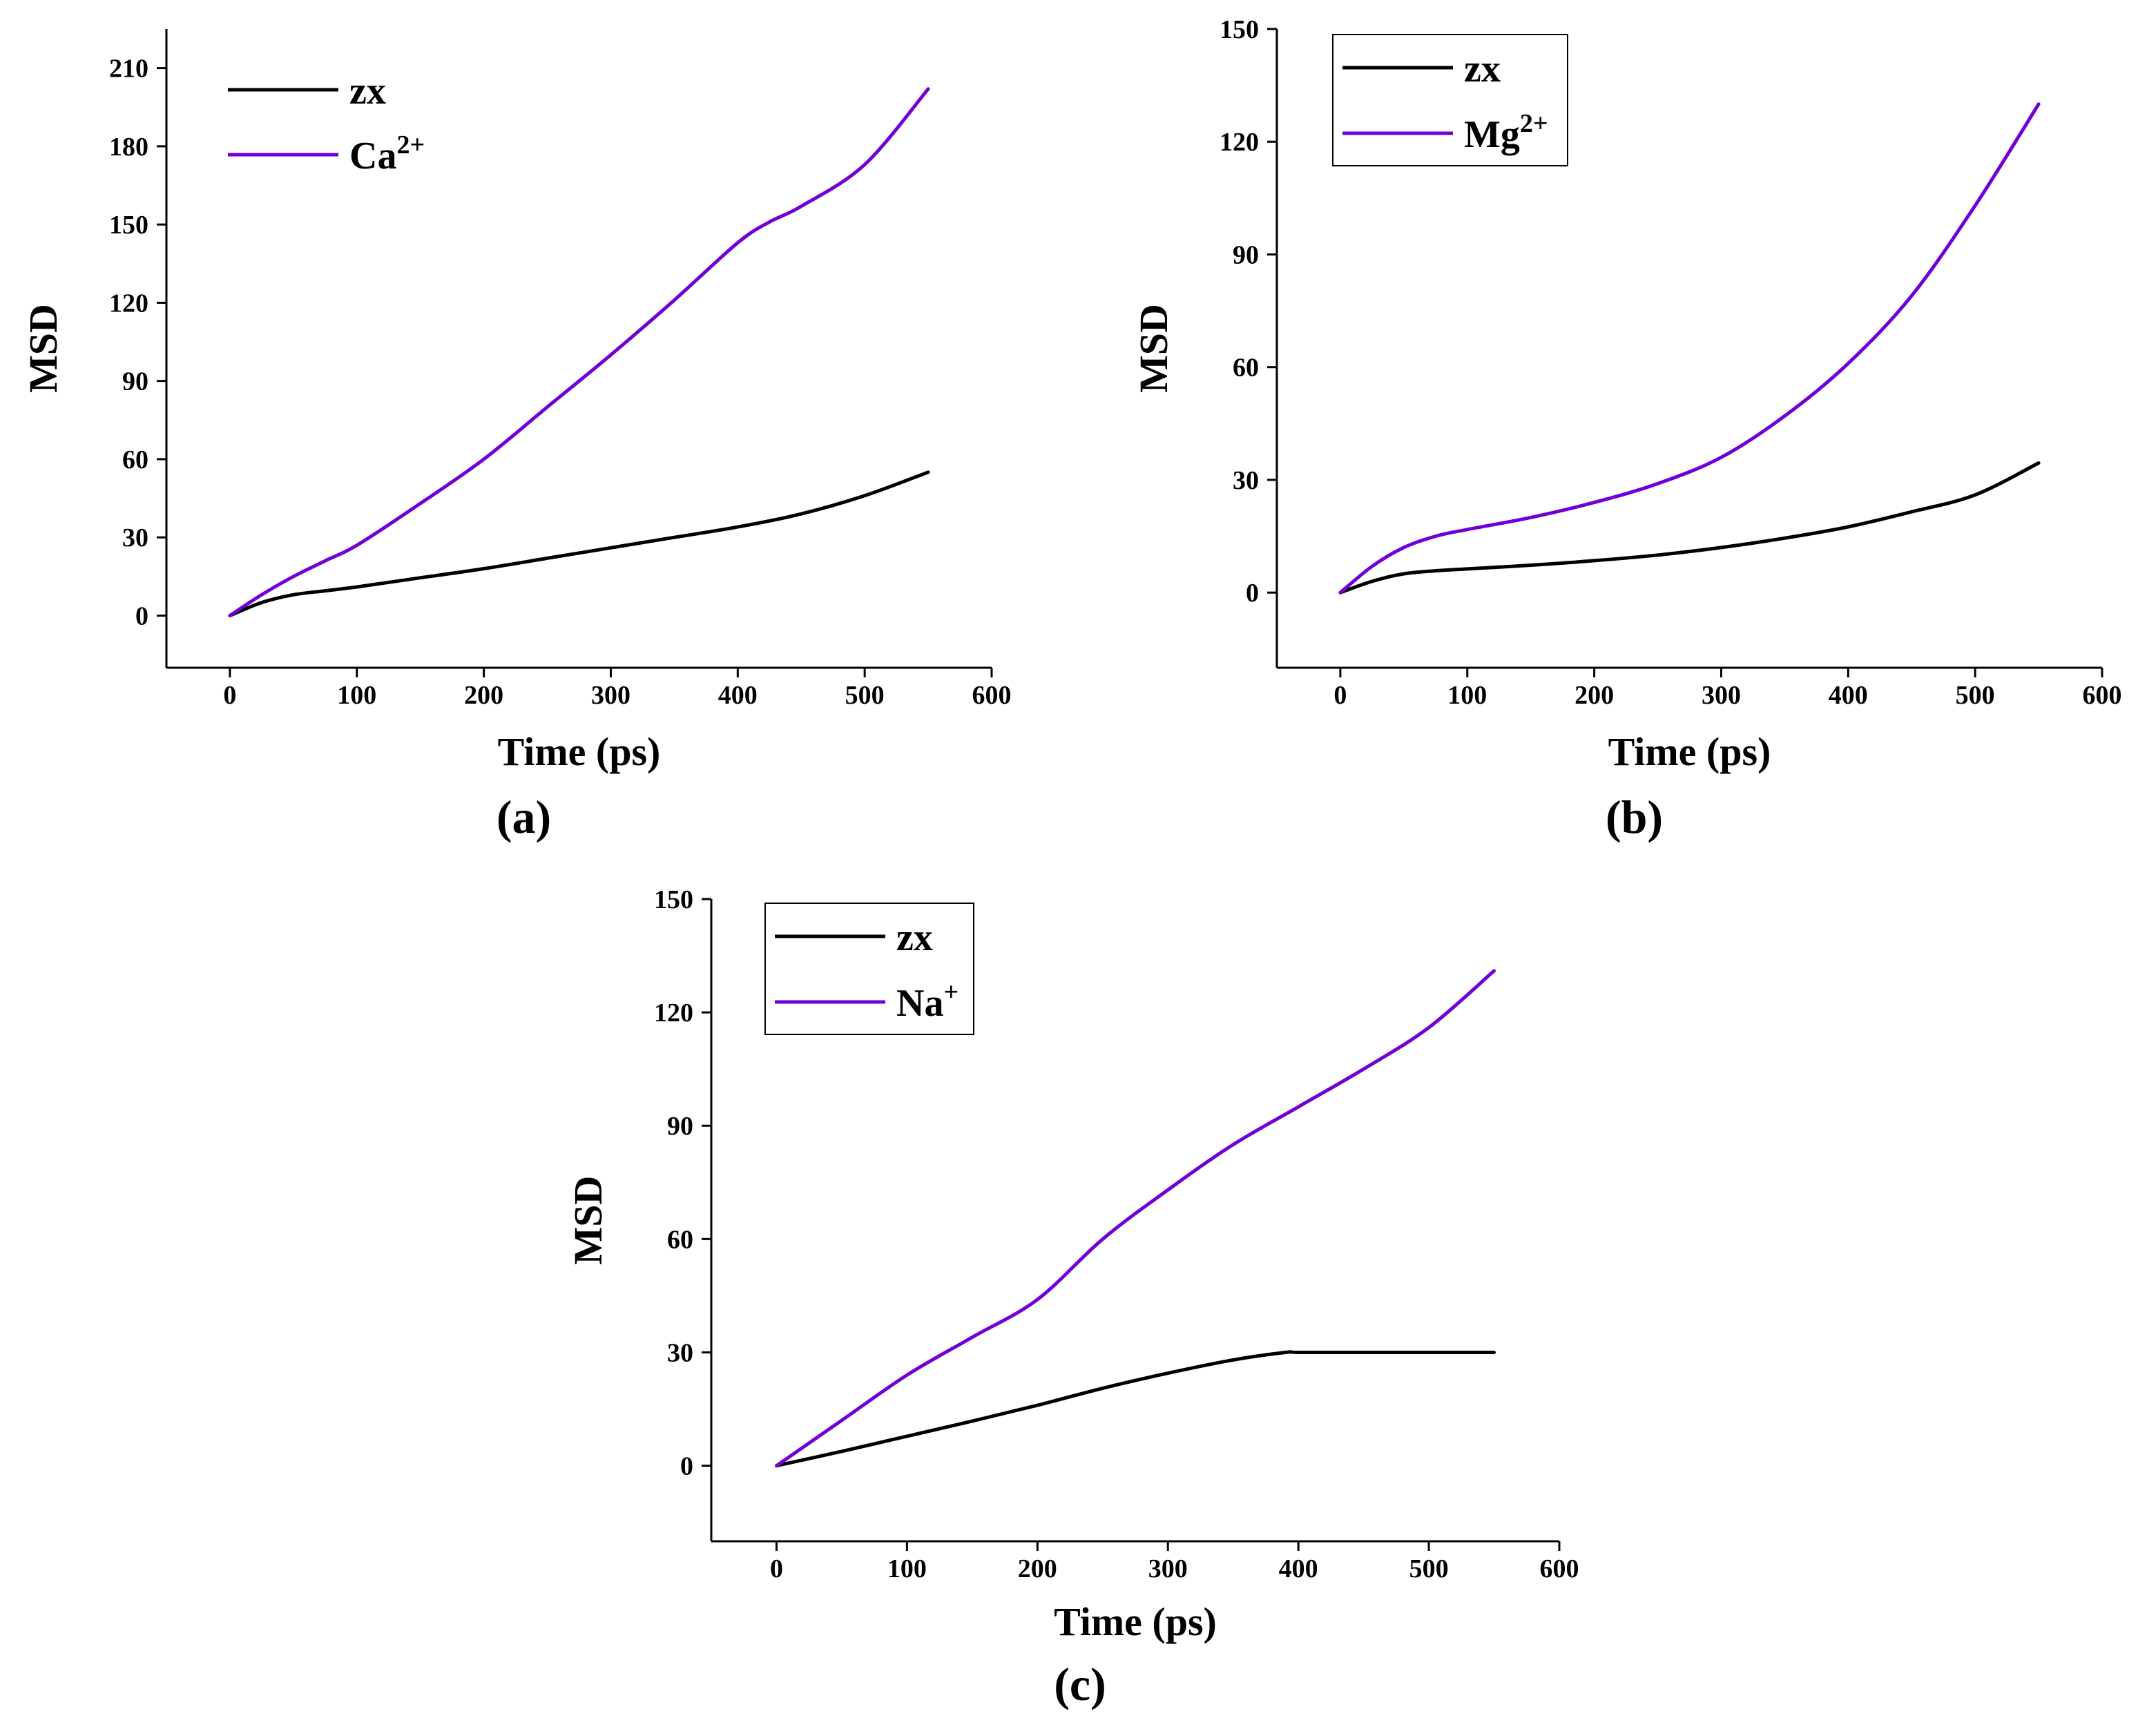 This screenshot has height=1736, width=2138. What do you see at coordinates (1080, 1684) in the screenshot?
I see `panel-label: (c)` at bounding box center [1080, 1684].